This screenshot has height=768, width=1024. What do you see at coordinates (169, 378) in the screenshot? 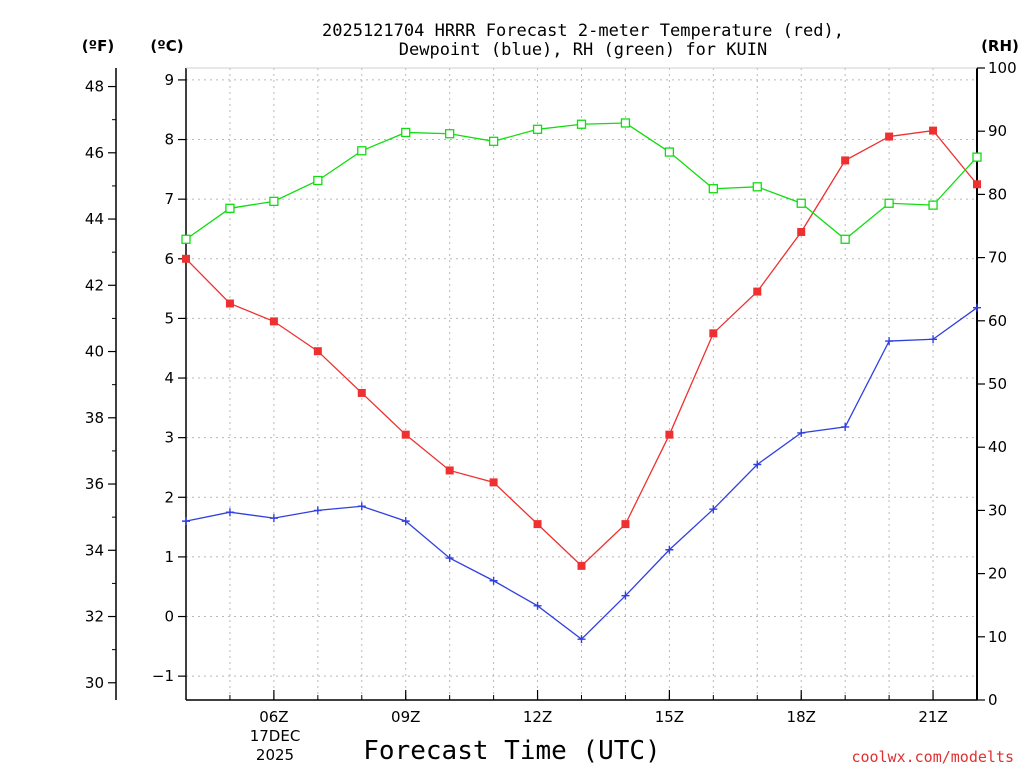
I see `celsius-tick-label: 4` at bounding box center [169, 378].